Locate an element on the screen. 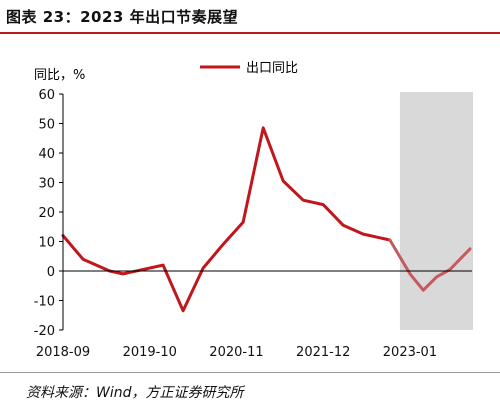 Image resolution: width=500 pixels, height=407 pixels. export-growth-projection-line is located at coordinates (430, 265).